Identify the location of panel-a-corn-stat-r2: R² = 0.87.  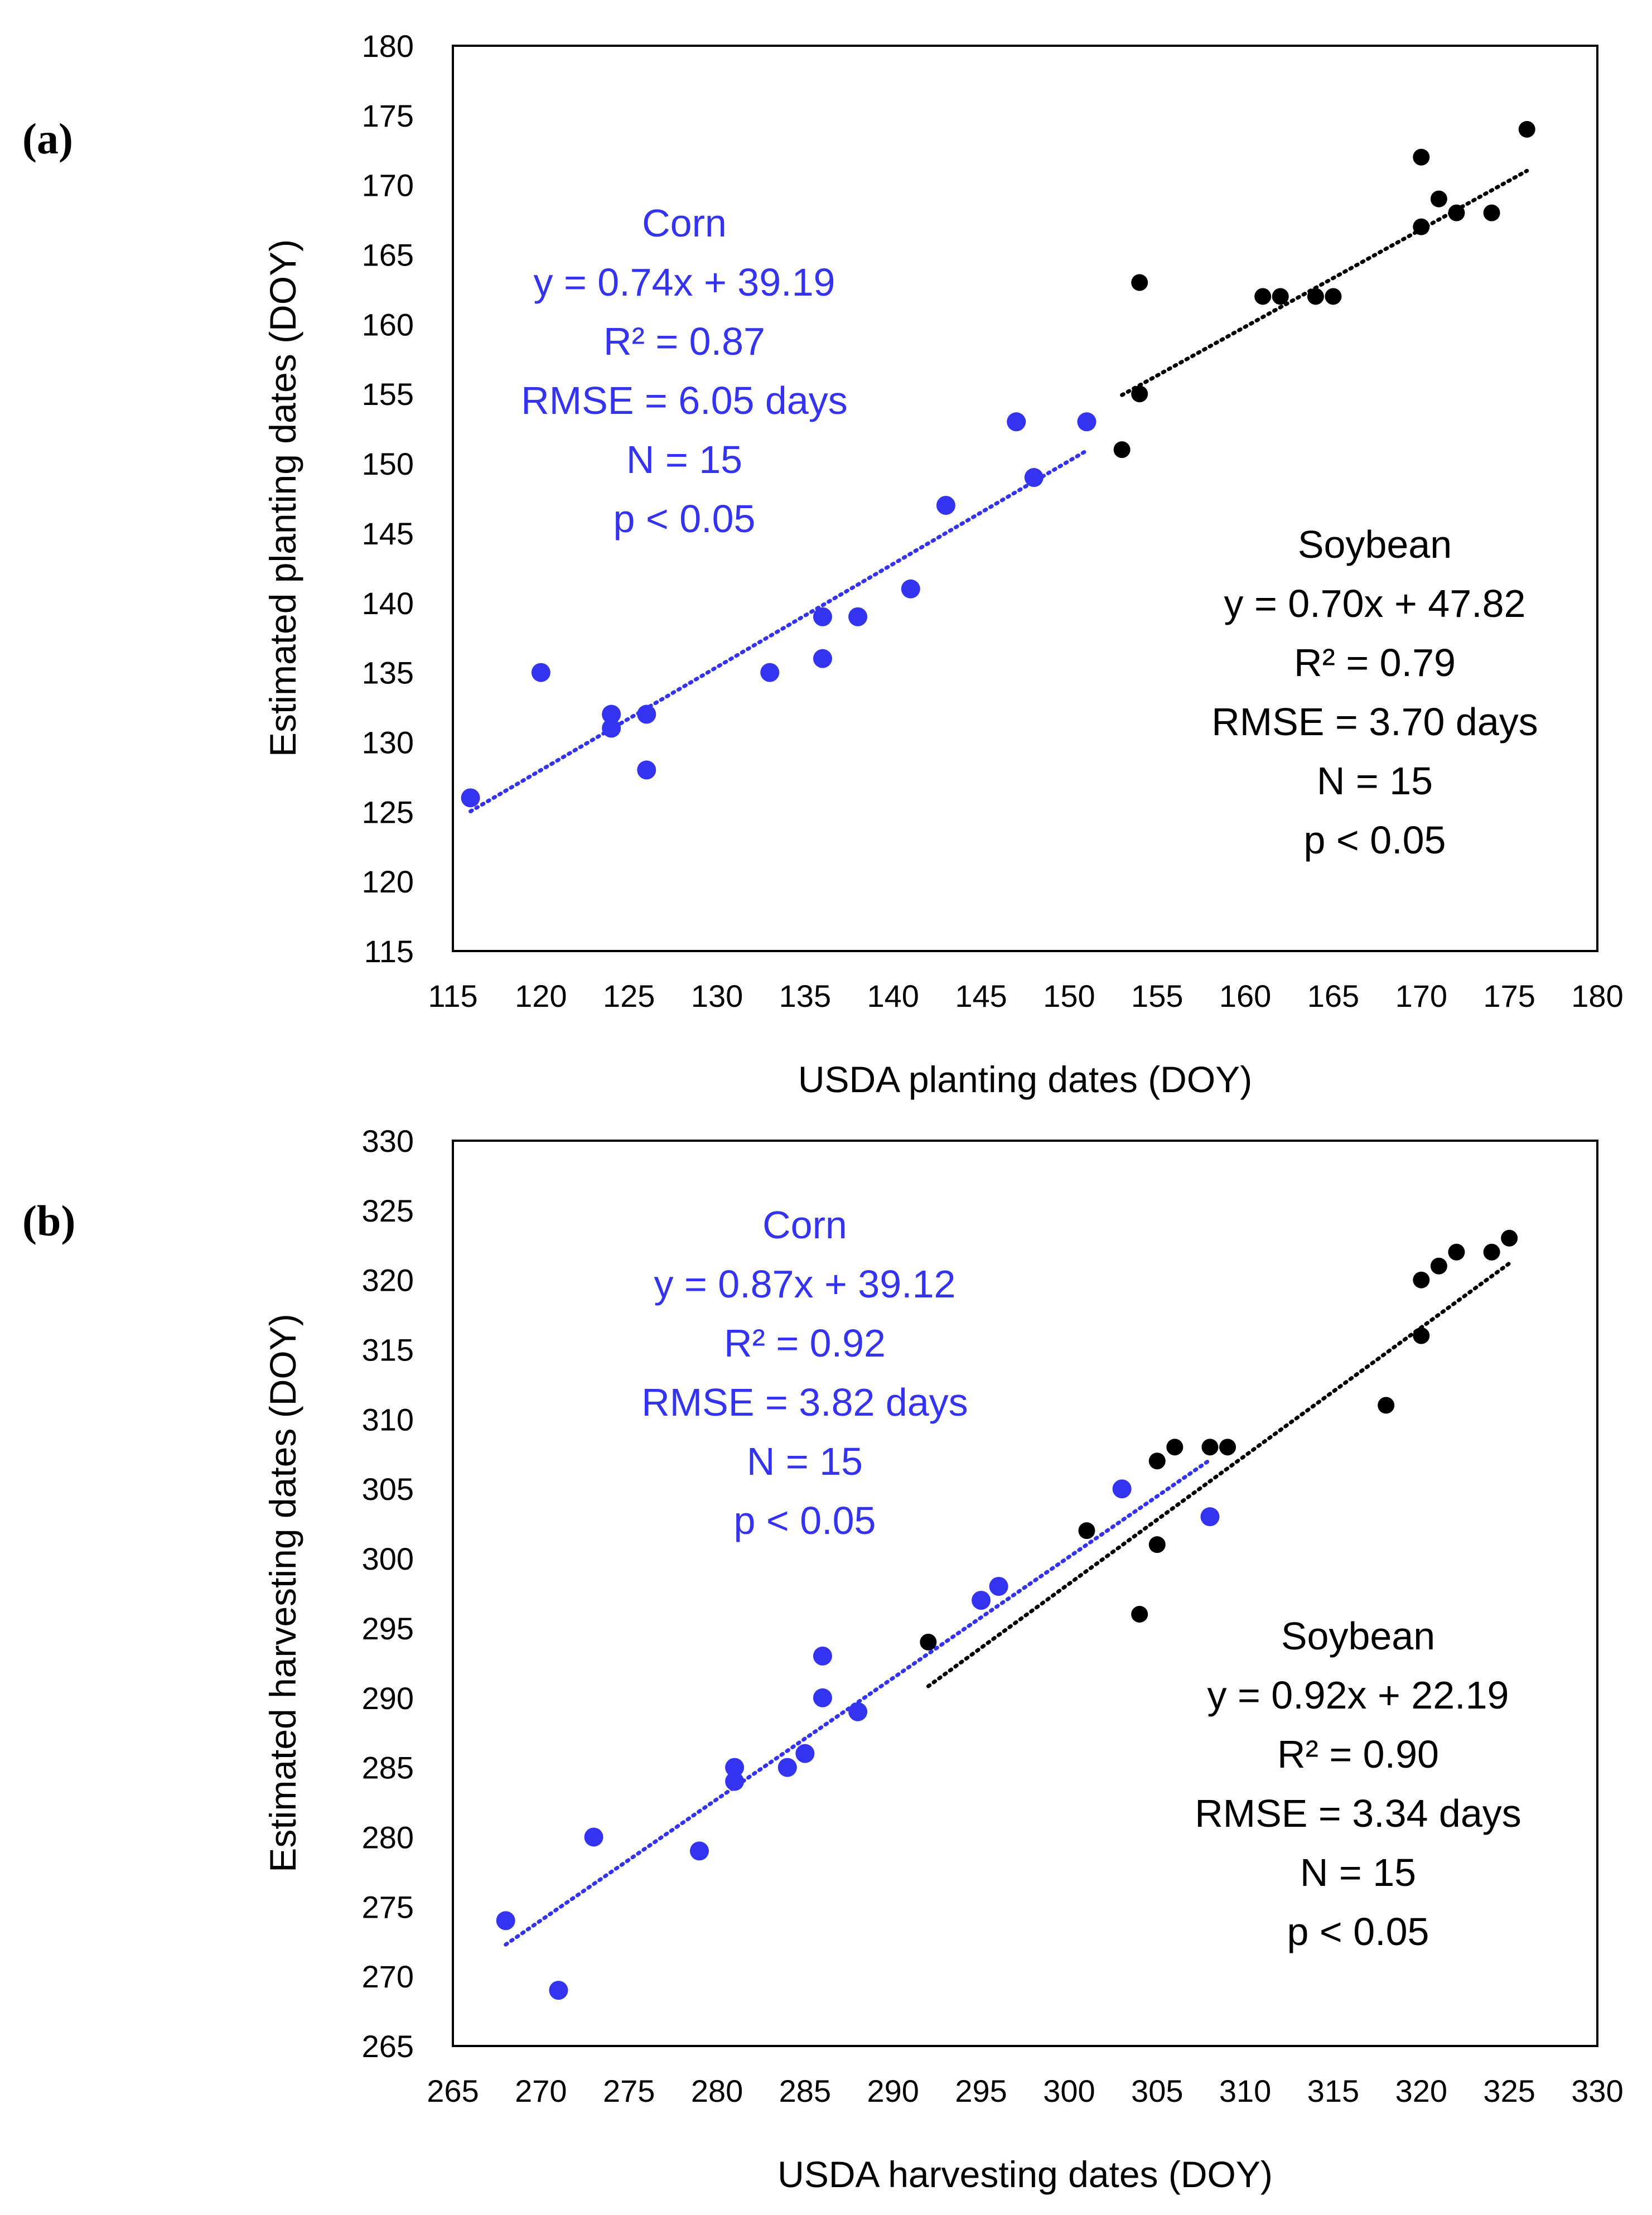
(684, 341).